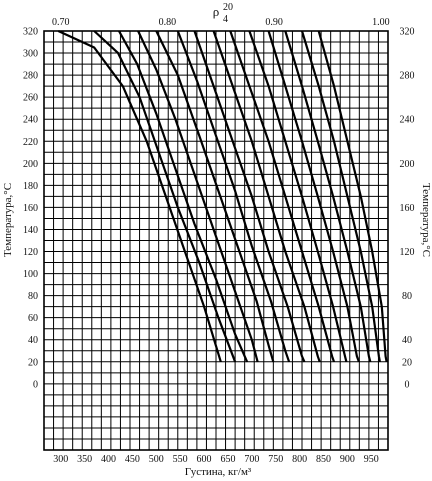  I want to click on x-tick-label: 550, so click(180, 459).